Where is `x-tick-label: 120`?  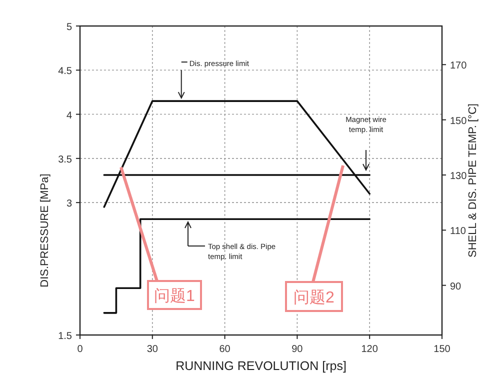
x-tick-label: 120 is located at coordinates (369, 349).